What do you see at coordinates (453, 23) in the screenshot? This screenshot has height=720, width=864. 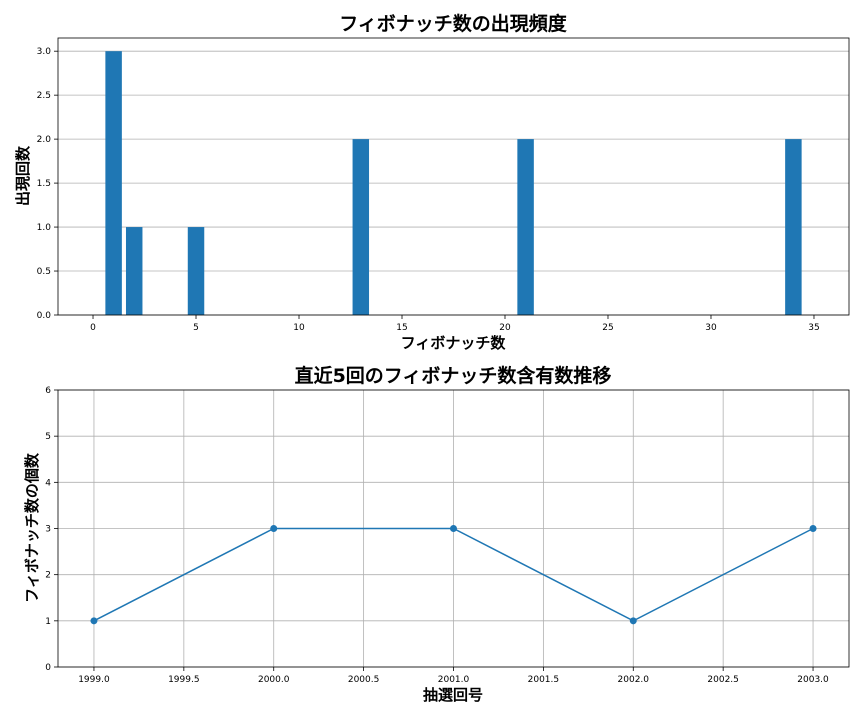 I see `bar-chart-title: フィボナッチ数の出現頻度` at bounding box center [453, 23].